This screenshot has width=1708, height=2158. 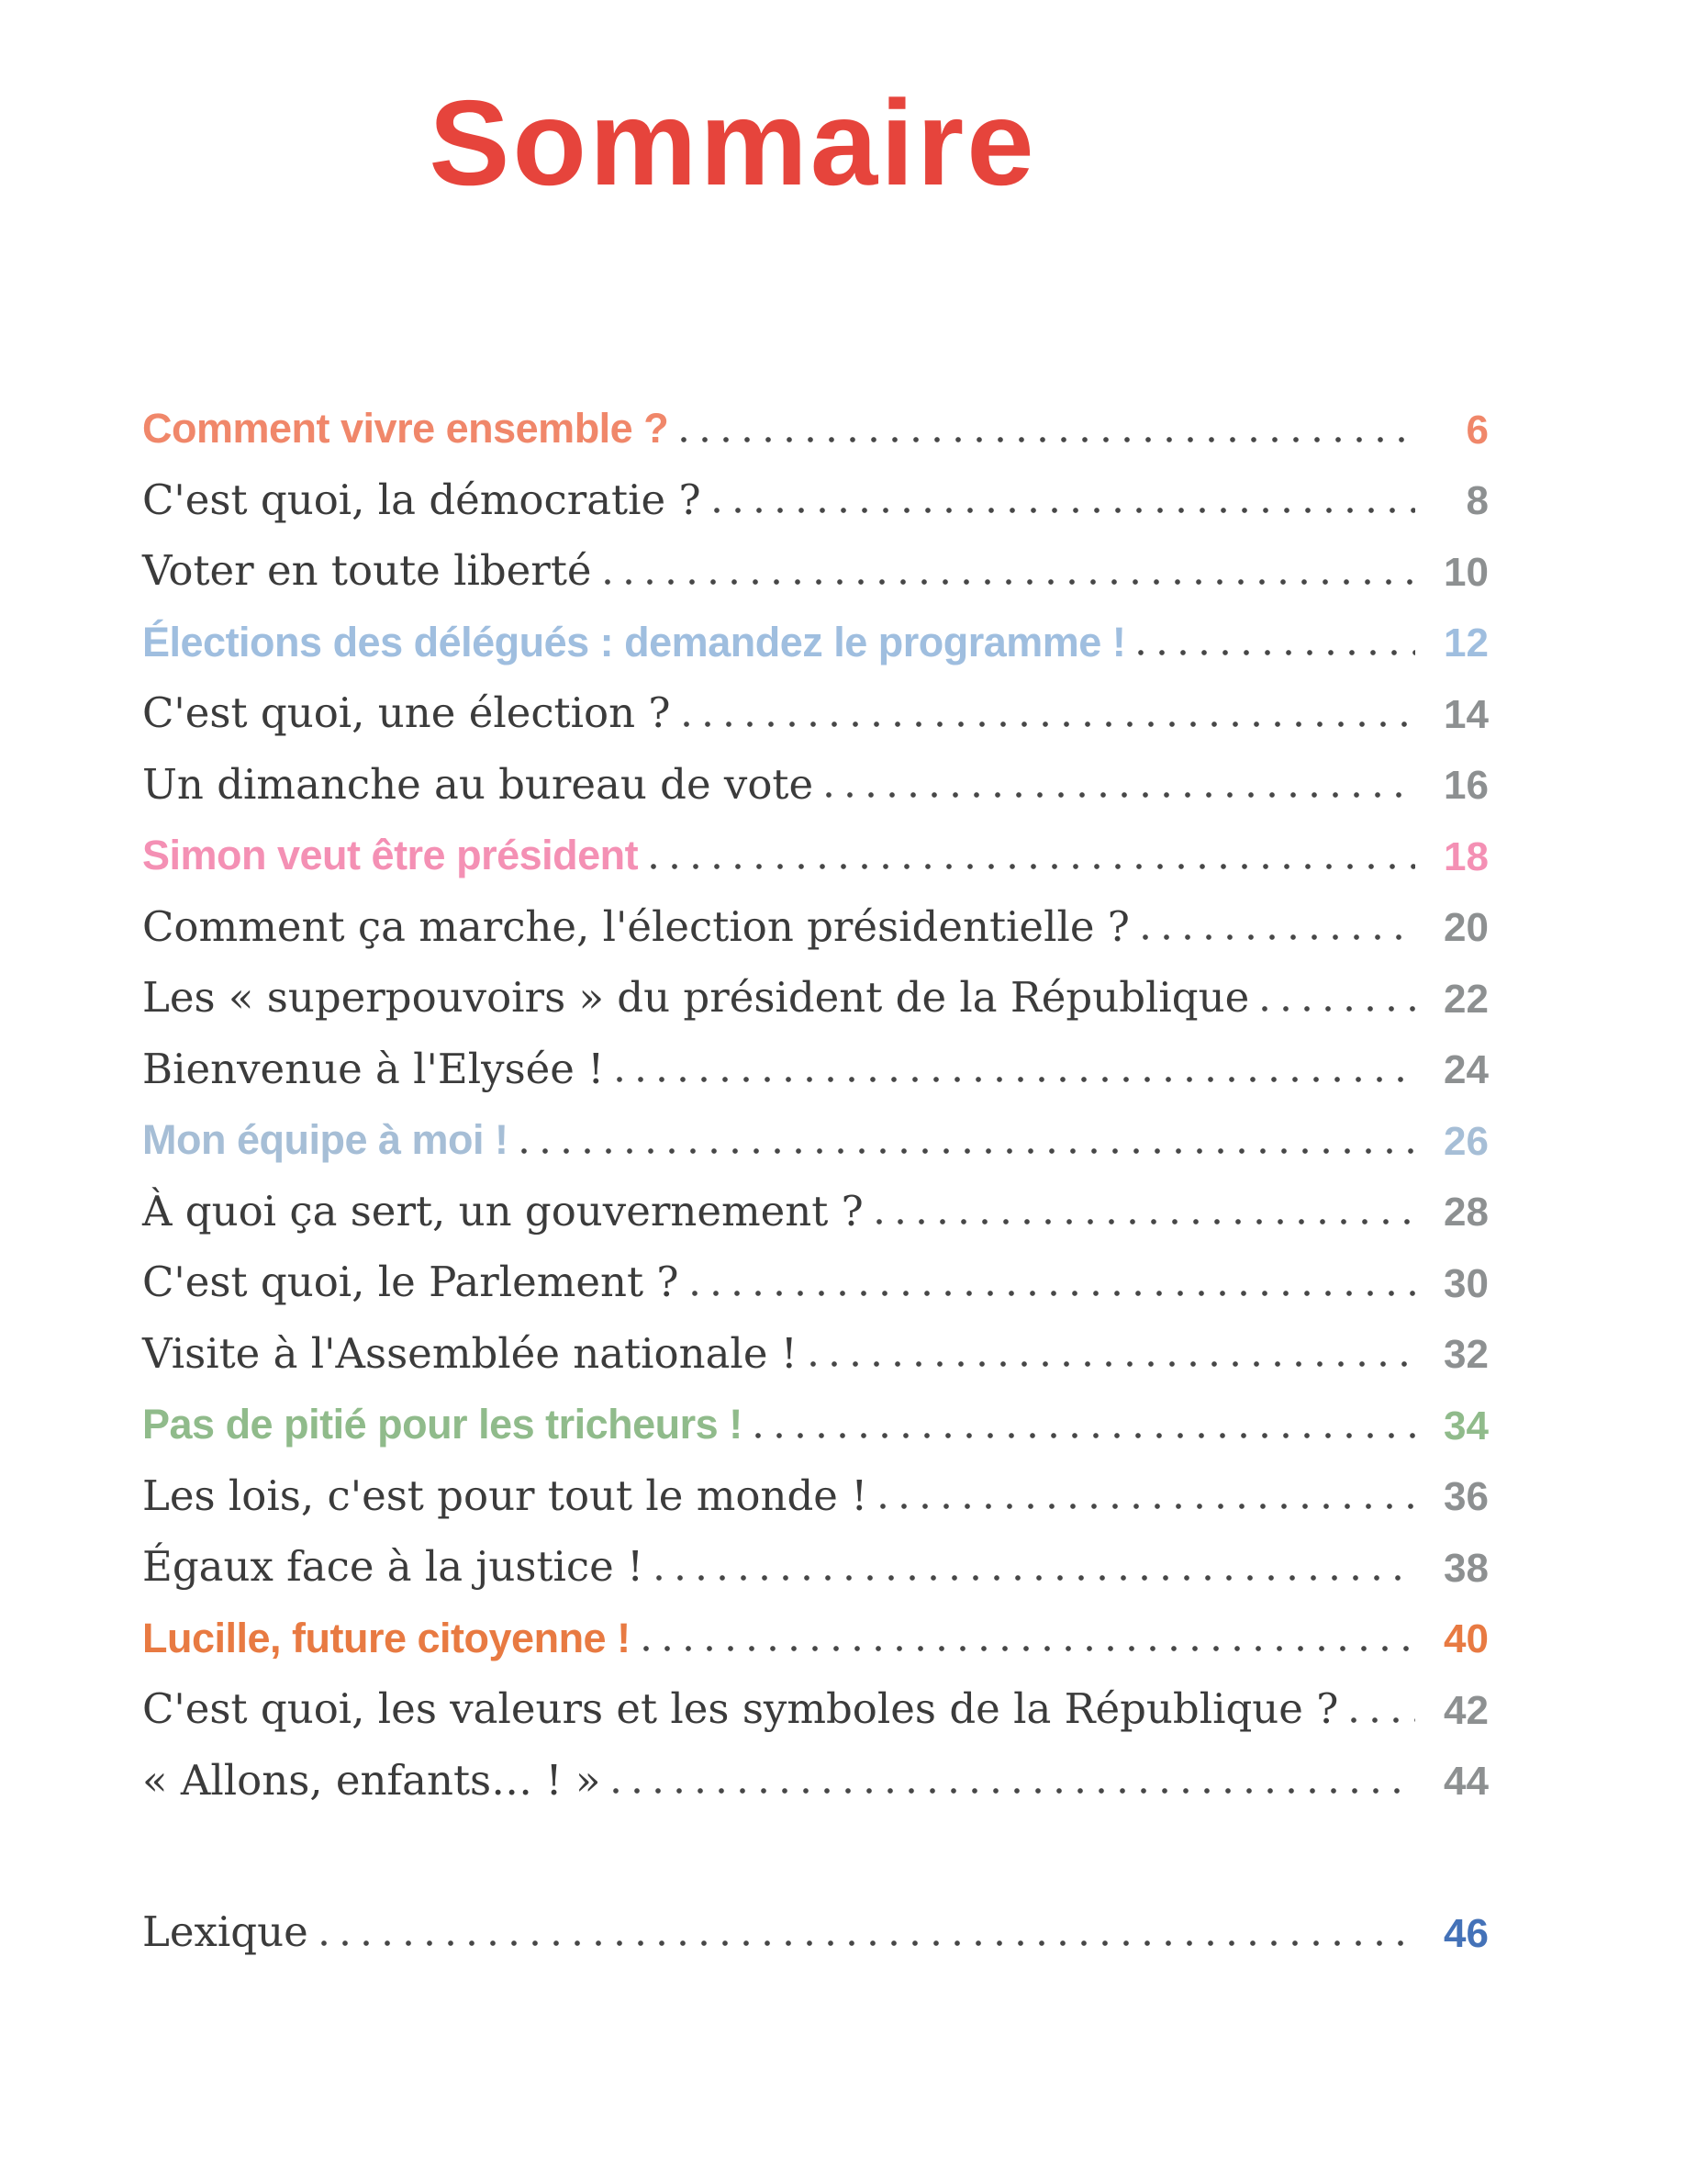 I want to click on entry-label: Visite à l'Assemblée nationale !, so click(x=470, y=1353).